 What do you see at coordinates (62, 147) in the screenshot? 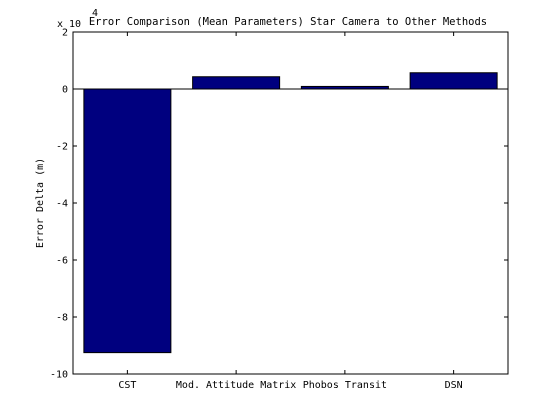
I see `y-tick-label: -2` at bounding box center [62, 147].